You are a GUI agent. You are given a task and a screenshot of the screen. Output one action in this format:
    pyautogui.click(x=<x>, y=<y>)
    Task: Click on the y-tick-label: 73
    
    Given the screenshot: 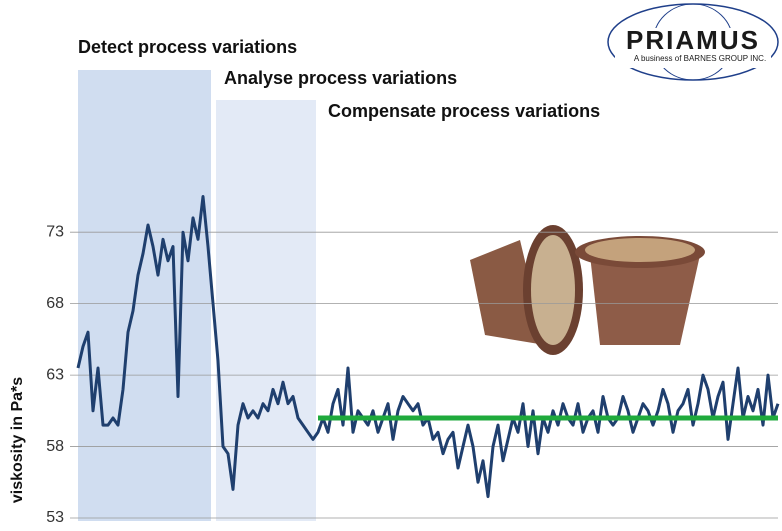 What is the action you would take?
    pyautogui.click(x=55, y=231)
    